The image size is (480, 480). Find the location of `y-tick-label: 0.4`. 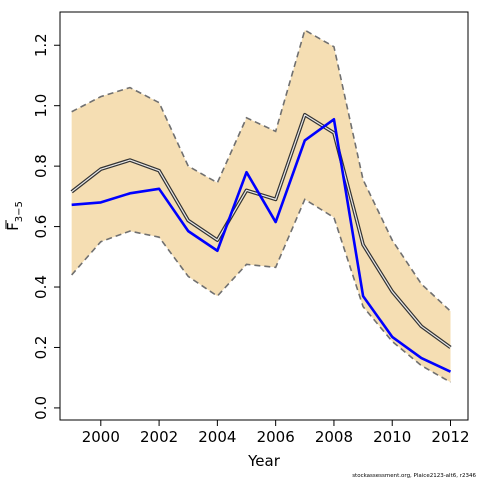

y-tick-label: 0.4 is located at coordinates (41, 287).